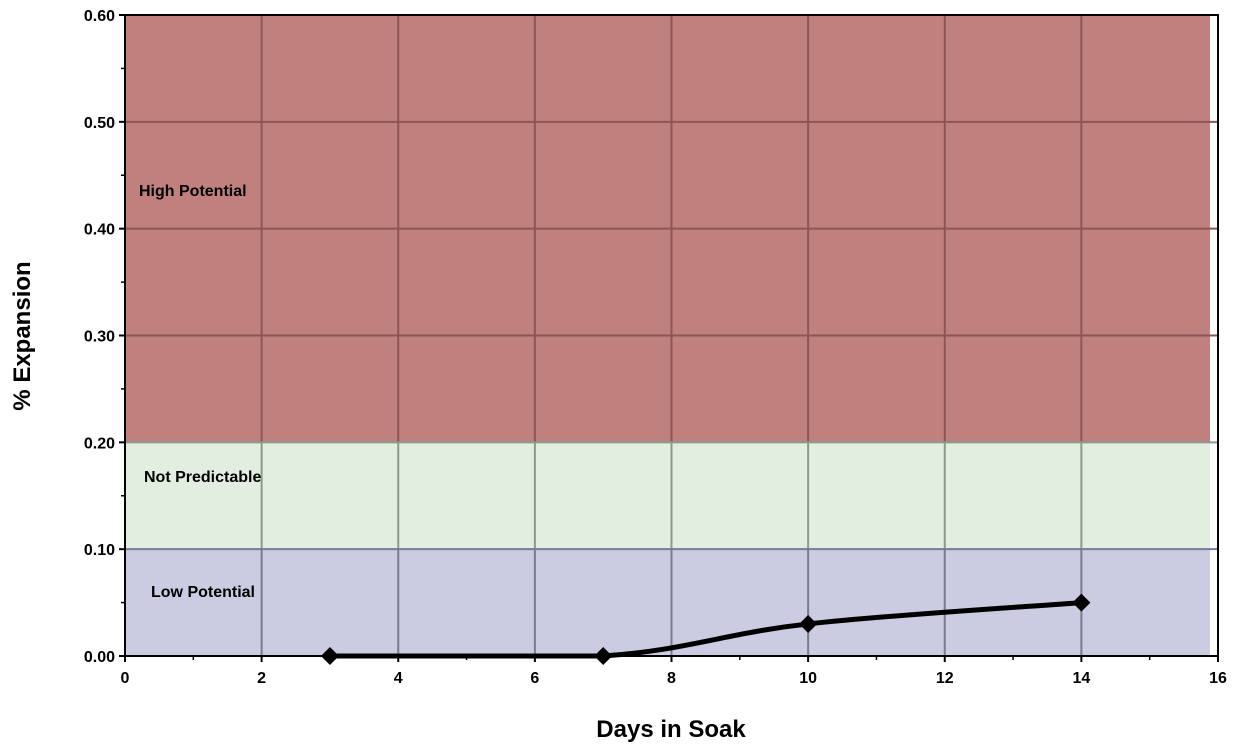 Image resolution: width=1238 pixels, height=749 pixels. What do you see at coordinates (203, 592) in the screenshot?
I see `band-label-2: Low Potential` at bounding box center [203, 592].